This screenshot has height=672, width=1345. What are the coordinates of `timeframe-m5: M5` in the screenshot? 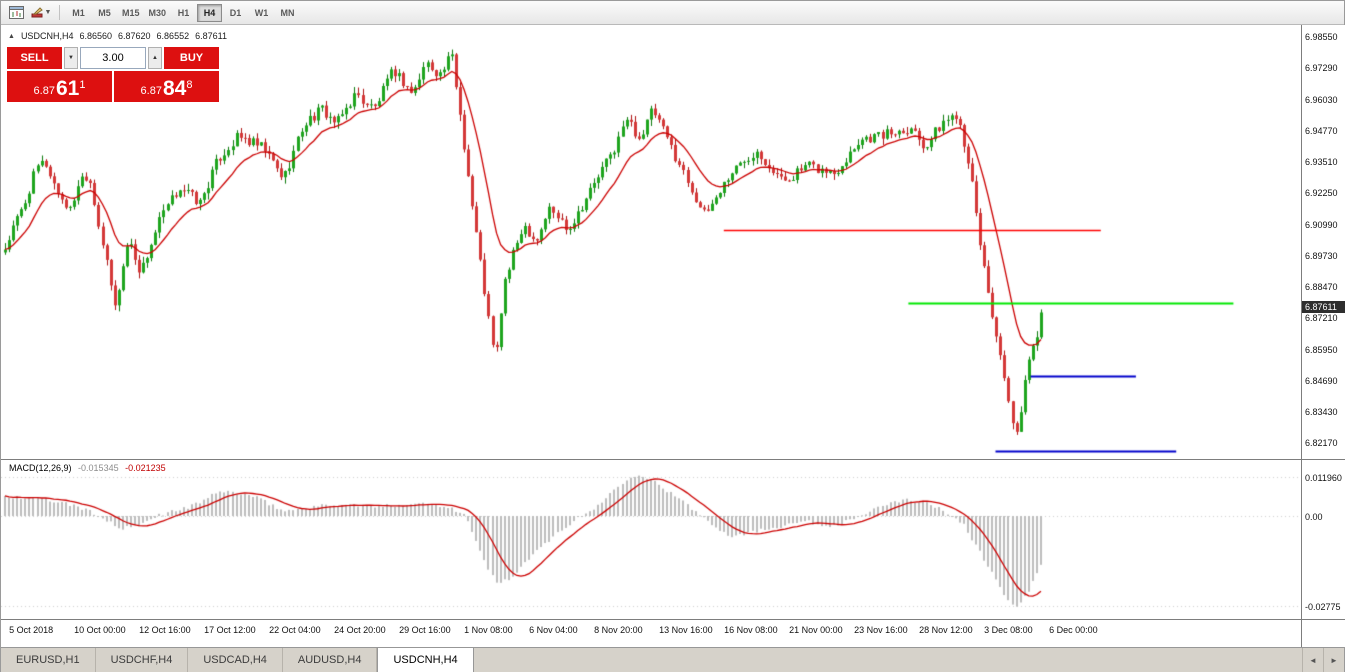 It's located at (104, 12).